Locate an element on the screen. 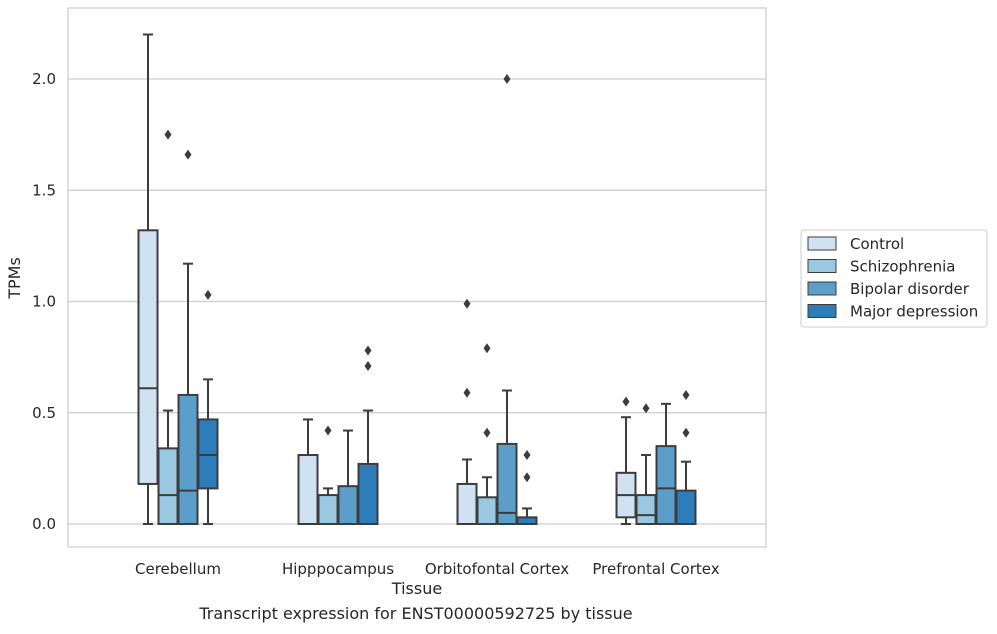  y-tick-label: 1.0 is located at coordinates (44, 302).